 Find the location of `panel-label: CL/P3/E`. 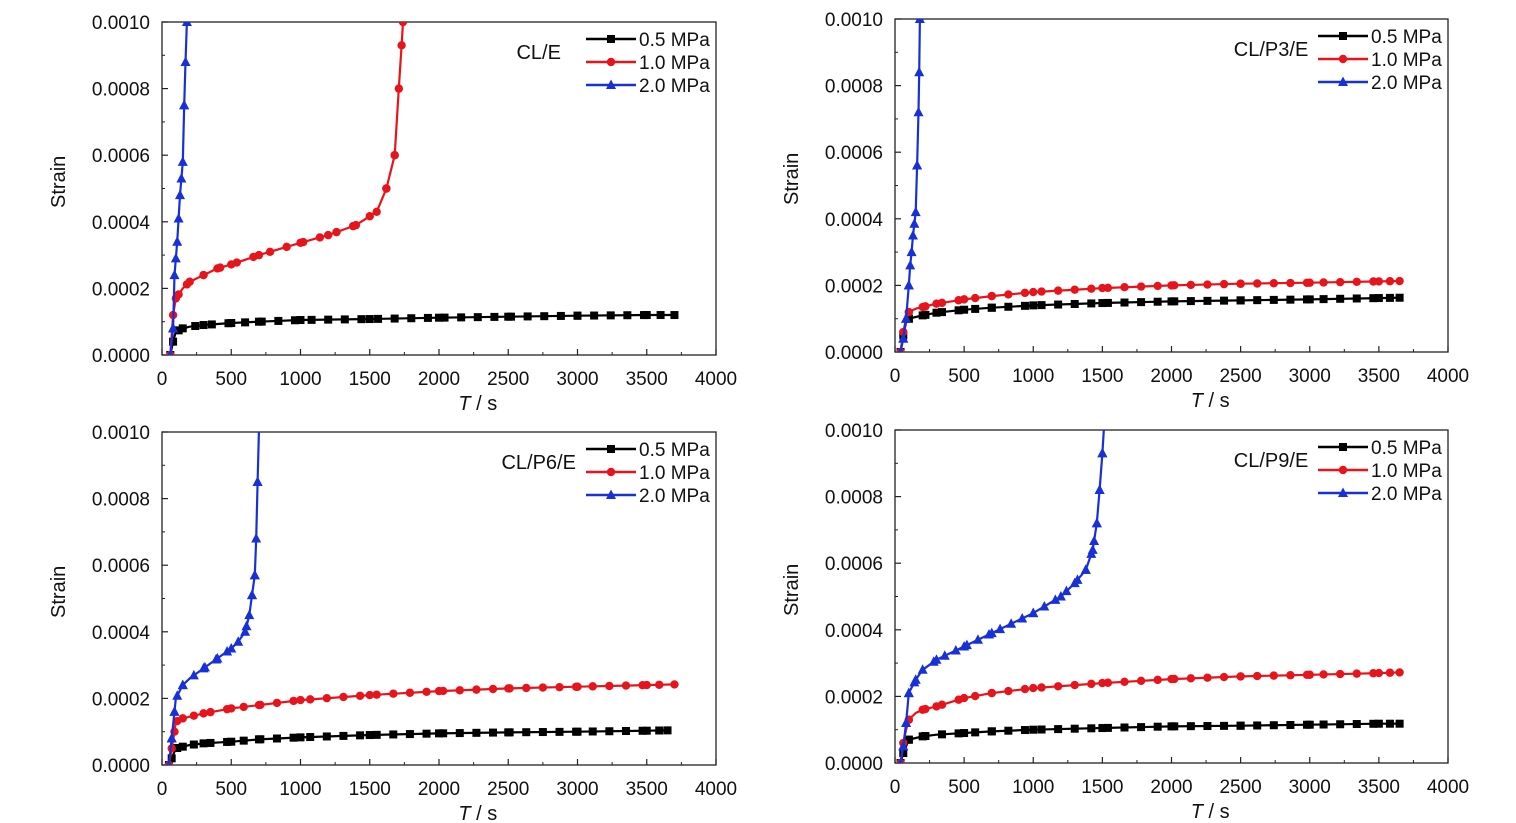

panel-label: CL/P3/E is located at coordinates (1271, 50).